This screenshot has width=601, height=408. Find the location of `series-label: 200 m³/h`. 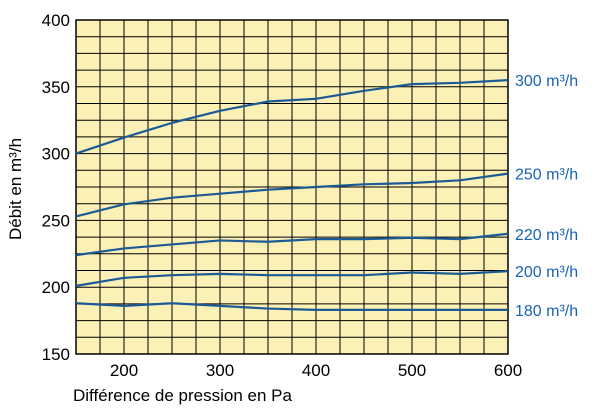

series-label: 200 m³/h is located at coordinates (546, 272).